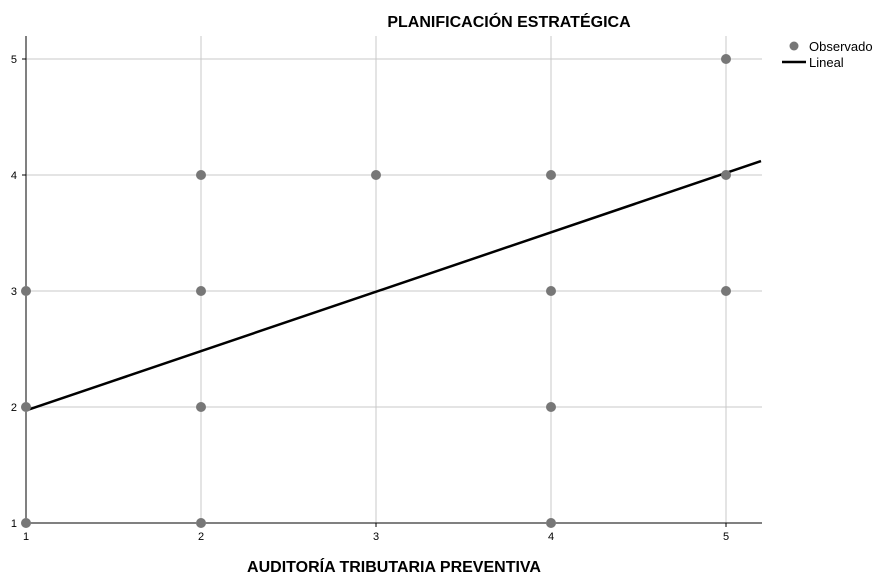  Describe the element at coordinates (14, 524) in the screenshot. I see `y-tick-label: 1` at that location.